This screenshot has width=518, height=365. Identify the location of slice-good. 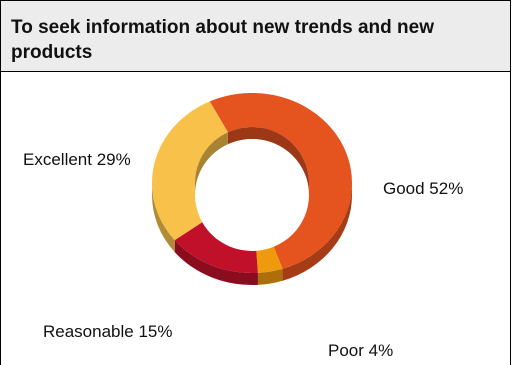
(280, 180).